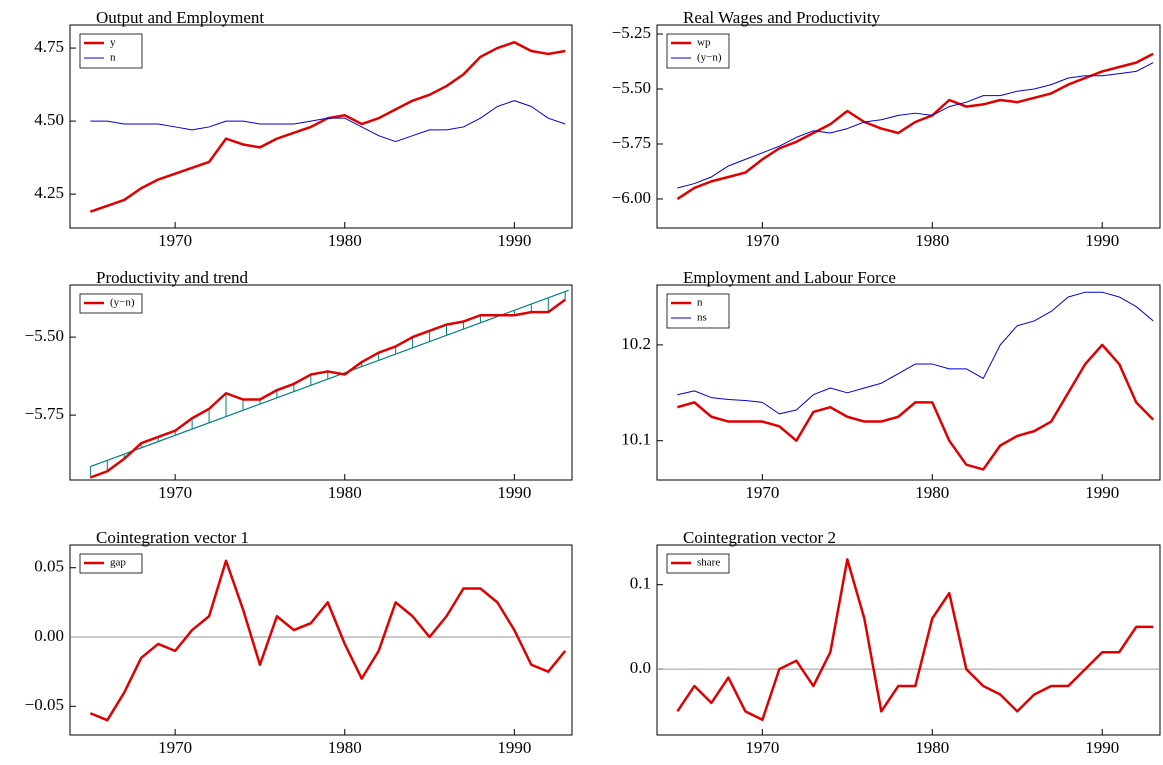  What do you see at coordinates (708, 563) in the screenshot?
I see `legend-label: share` at bounding box center [708, 563].